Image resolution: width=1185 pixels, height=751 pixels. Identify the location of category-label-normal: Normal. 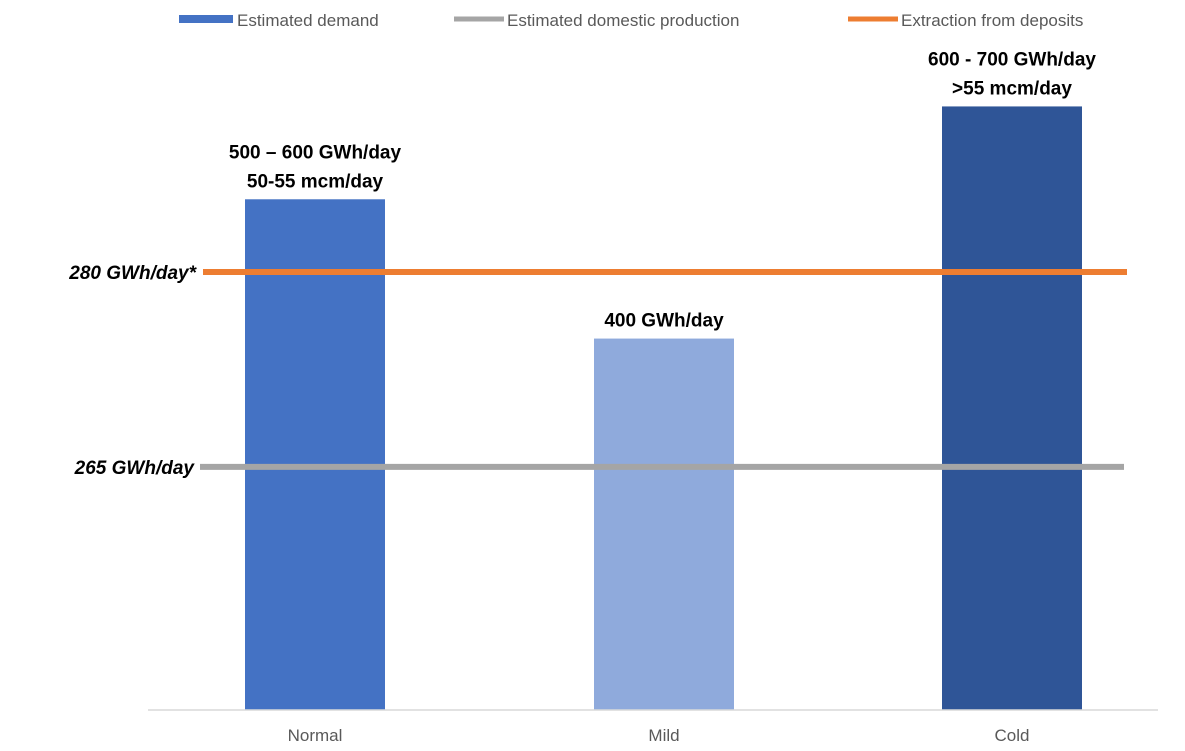
(315, 735).